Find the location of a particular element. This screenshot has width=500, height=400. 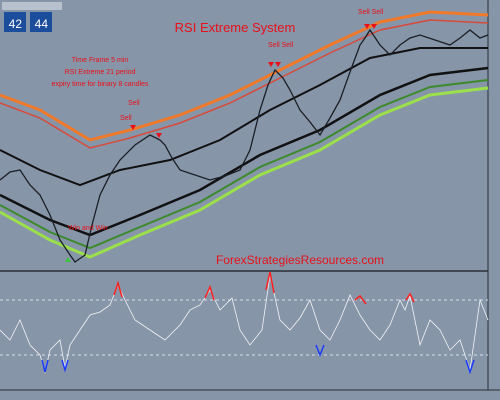

symbol-info is located at coordinates (32, 6).